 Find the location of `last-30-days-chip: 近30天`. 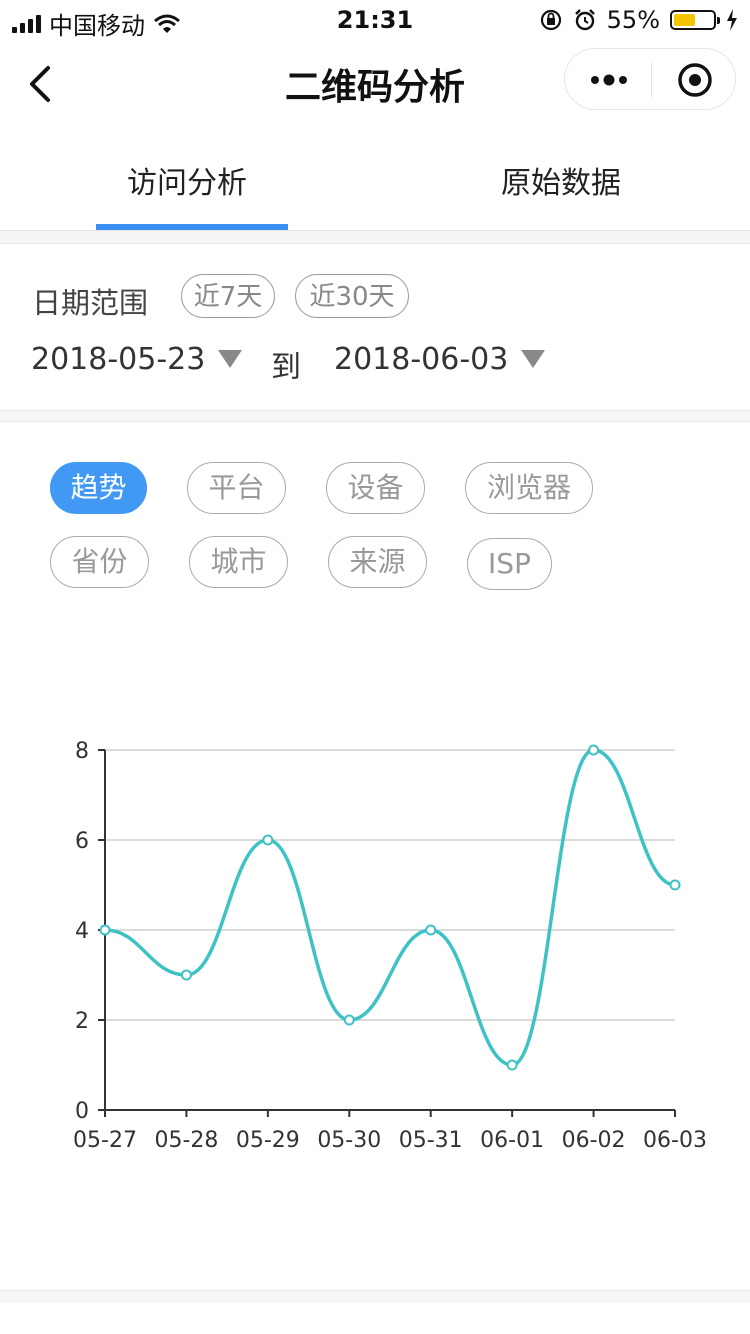

last-30-days-chip: 近30天 is located at coordinates (352, 296).